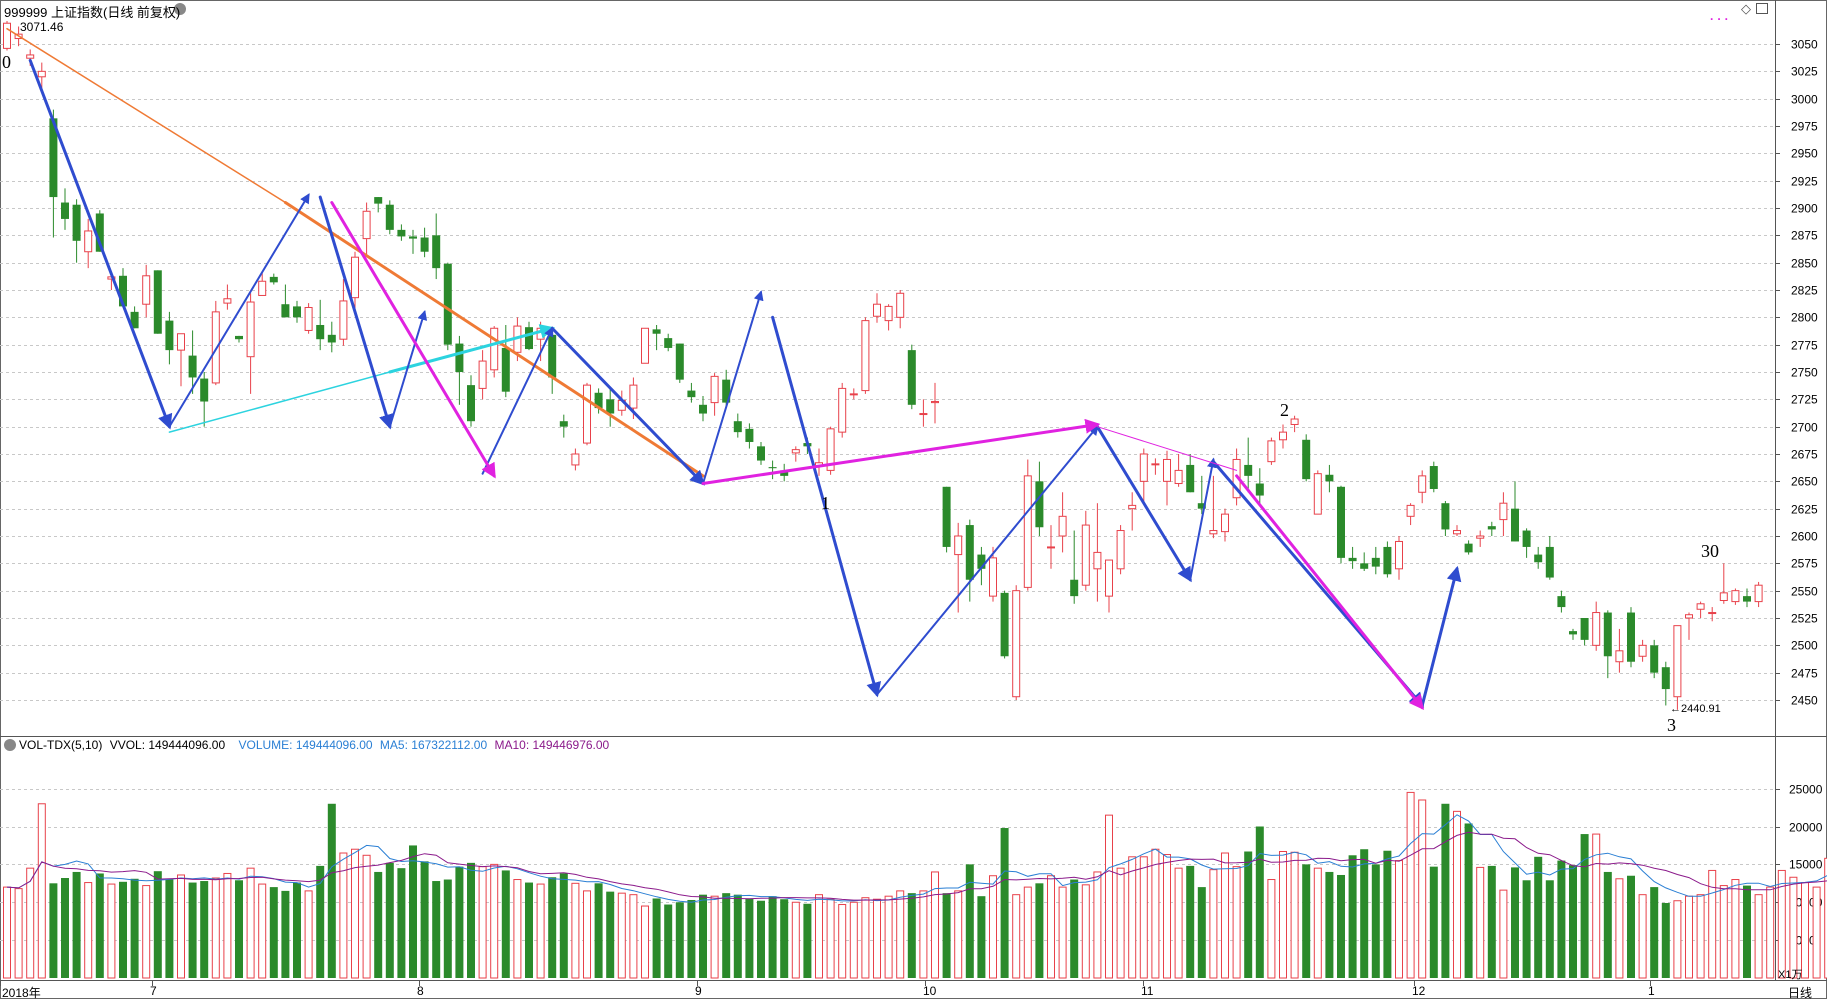 The image size is (1827, 1001). Describe the element at coordinates (1790, 975) in the screenshot. I see `unit-label: X1万` at that location.